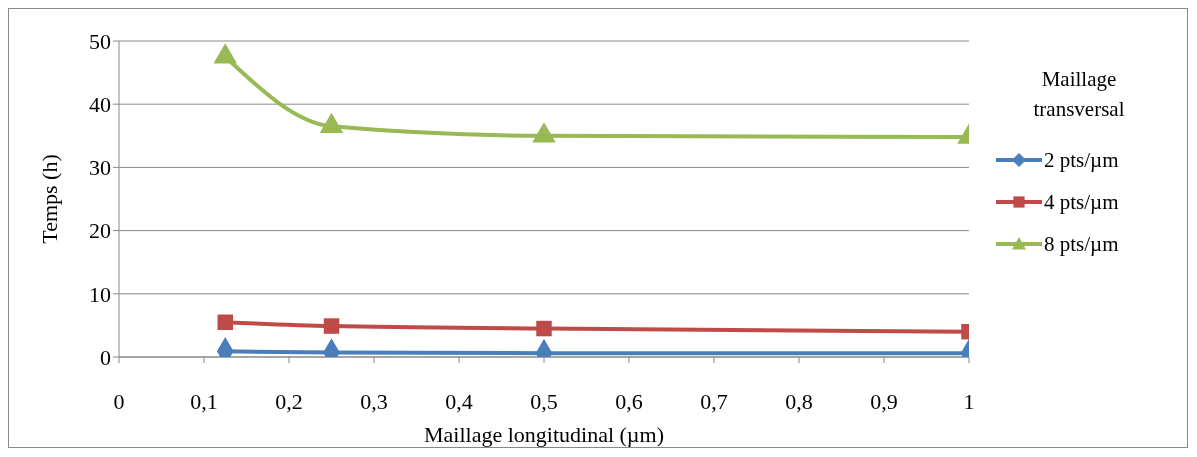 The height and width of the screenshot is (457, 1197). Describe the element at coordinates (49, 199) in the screenshot. I see `y-axis-title: Temps (h)` at that location.